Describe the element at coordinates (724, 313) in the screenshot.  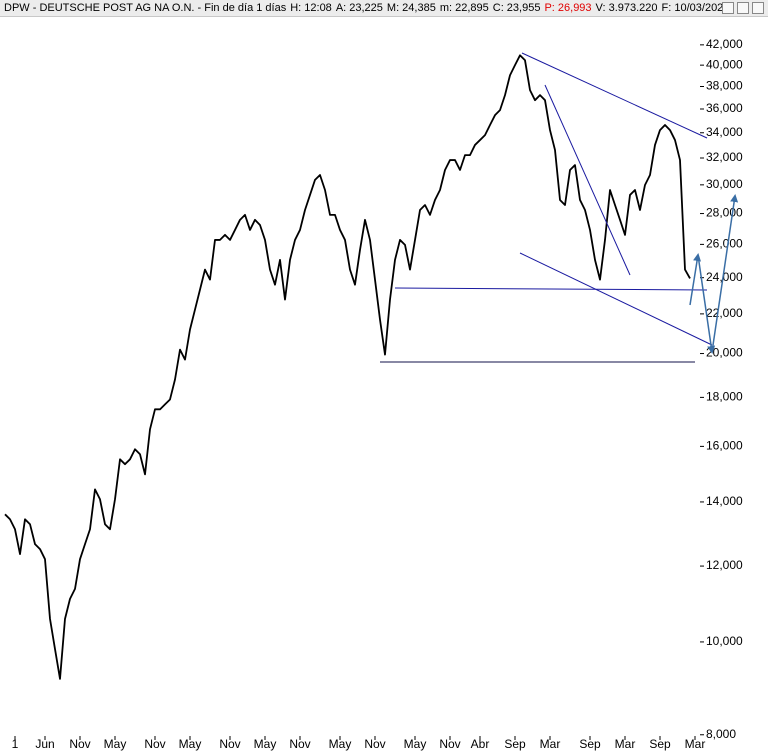
I see `y-tick-label: 22,000` at that location.